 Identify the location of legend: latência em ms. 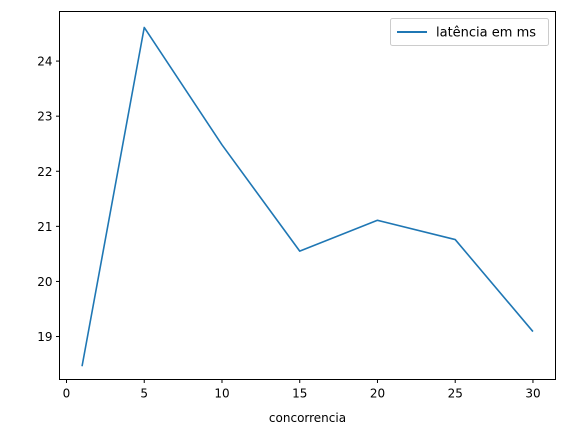
(469, 32).